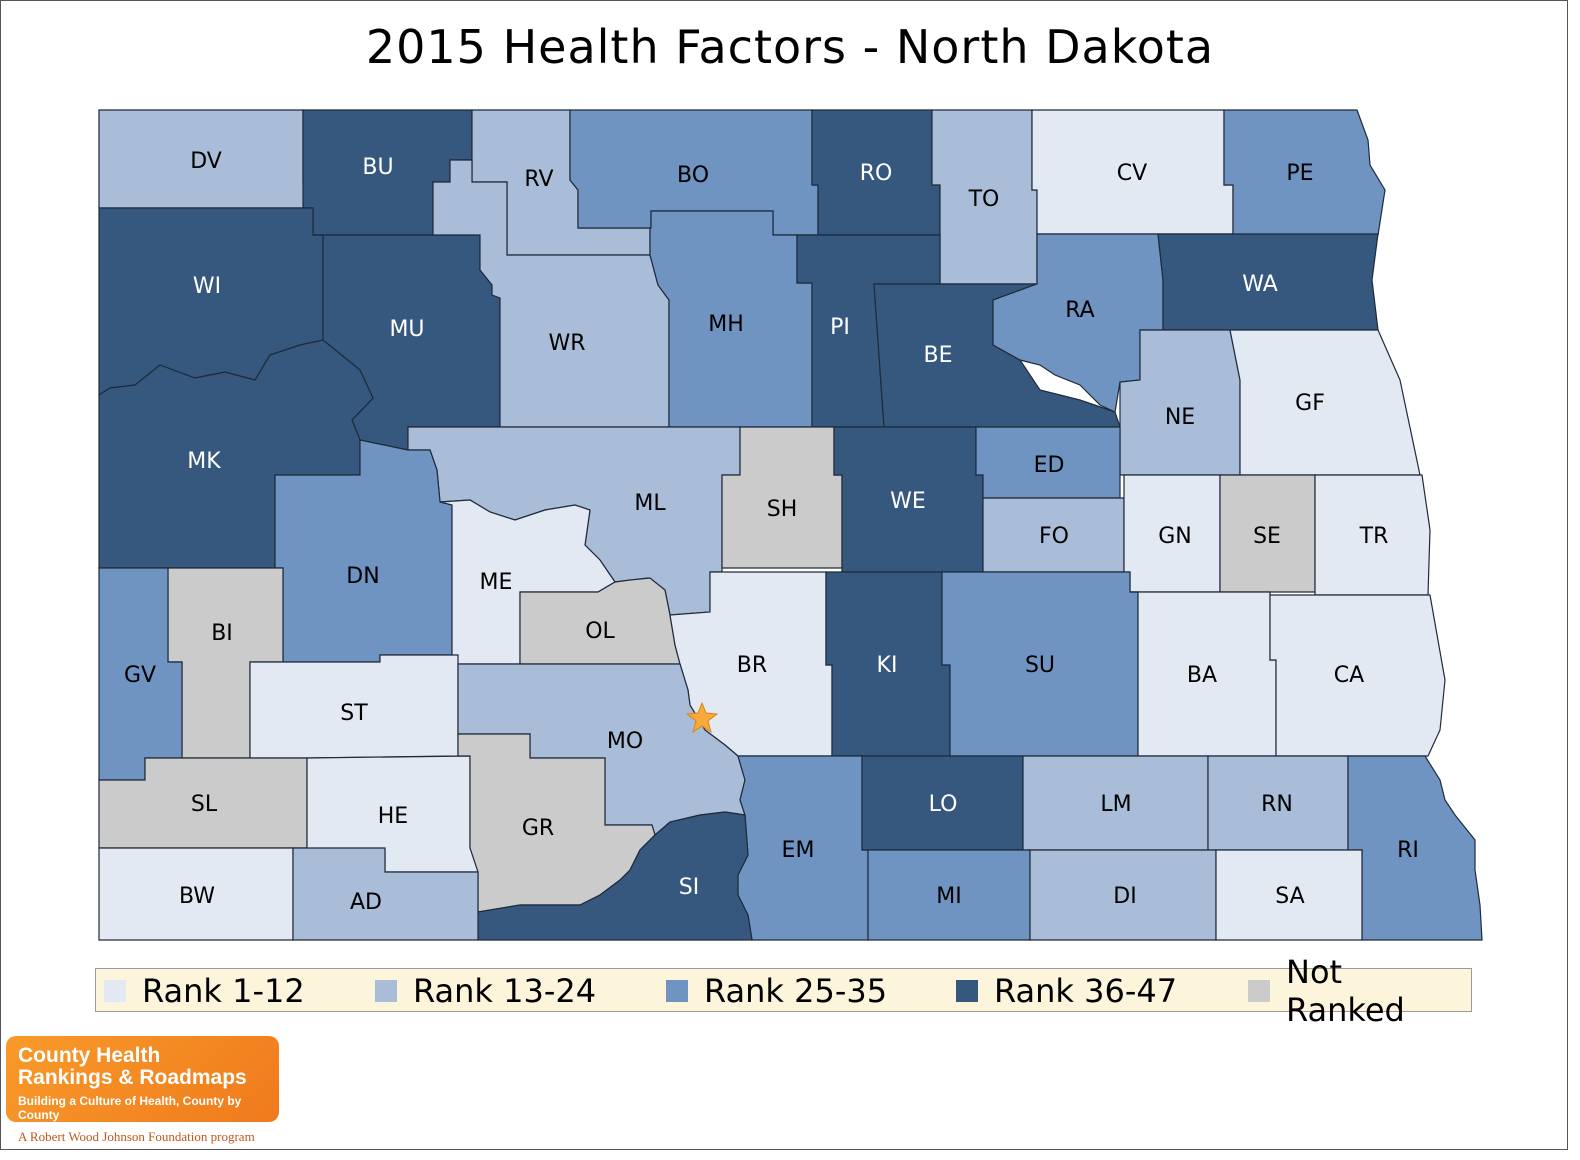 Image resolution: width=1580 pixels, height=1160 pixels. Describe the element at coordinates (1310, 403) in the screenshot. I see `county-label-gf: GF` at that location.